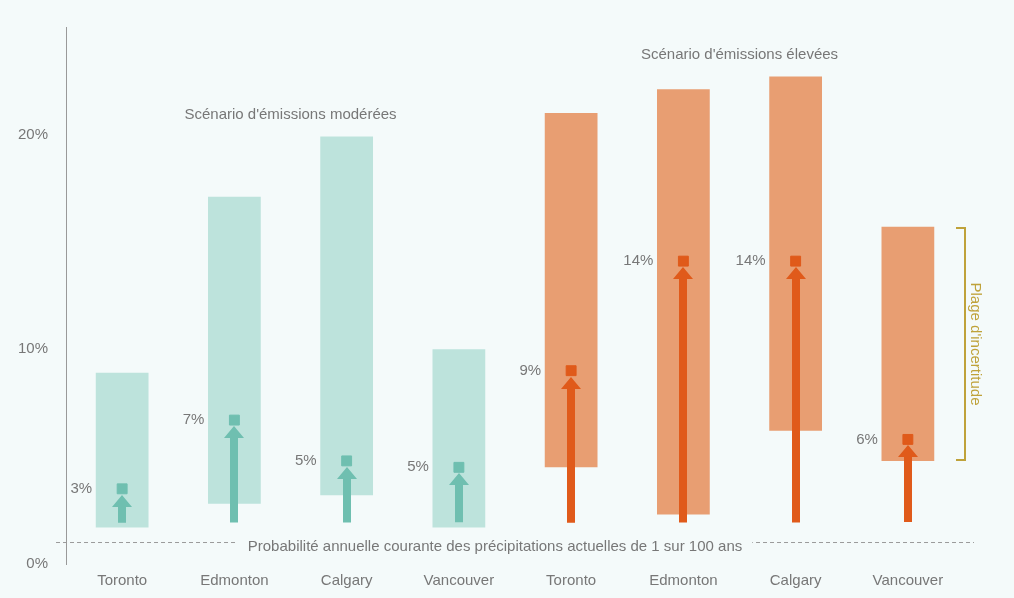  Describe the element at coordinates (739, 53) in the screenshot. I see `series-label: Scénario d'émissions élevées` at that location.